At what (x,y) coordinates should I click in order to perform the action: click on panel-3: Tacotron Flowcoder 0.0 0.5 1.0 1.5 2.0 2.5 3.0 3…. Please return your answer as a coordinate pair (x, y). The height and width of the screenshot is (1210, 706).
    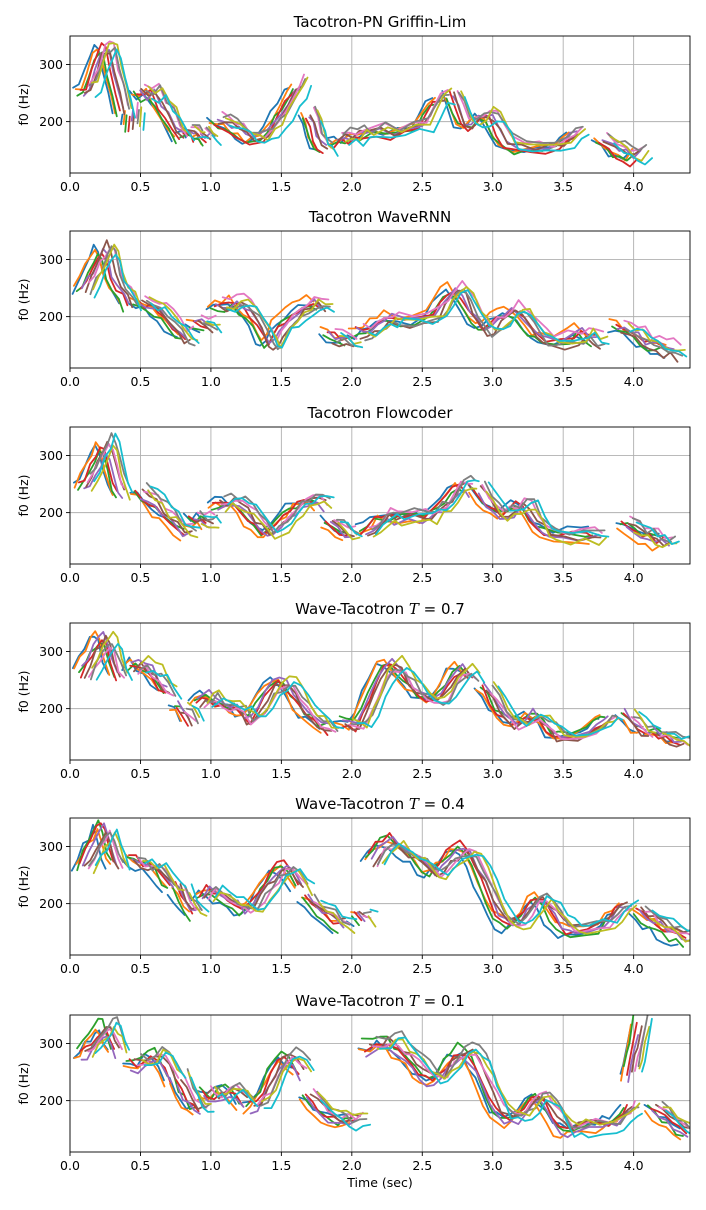
    Looking at the image, I should click on (353, 494).